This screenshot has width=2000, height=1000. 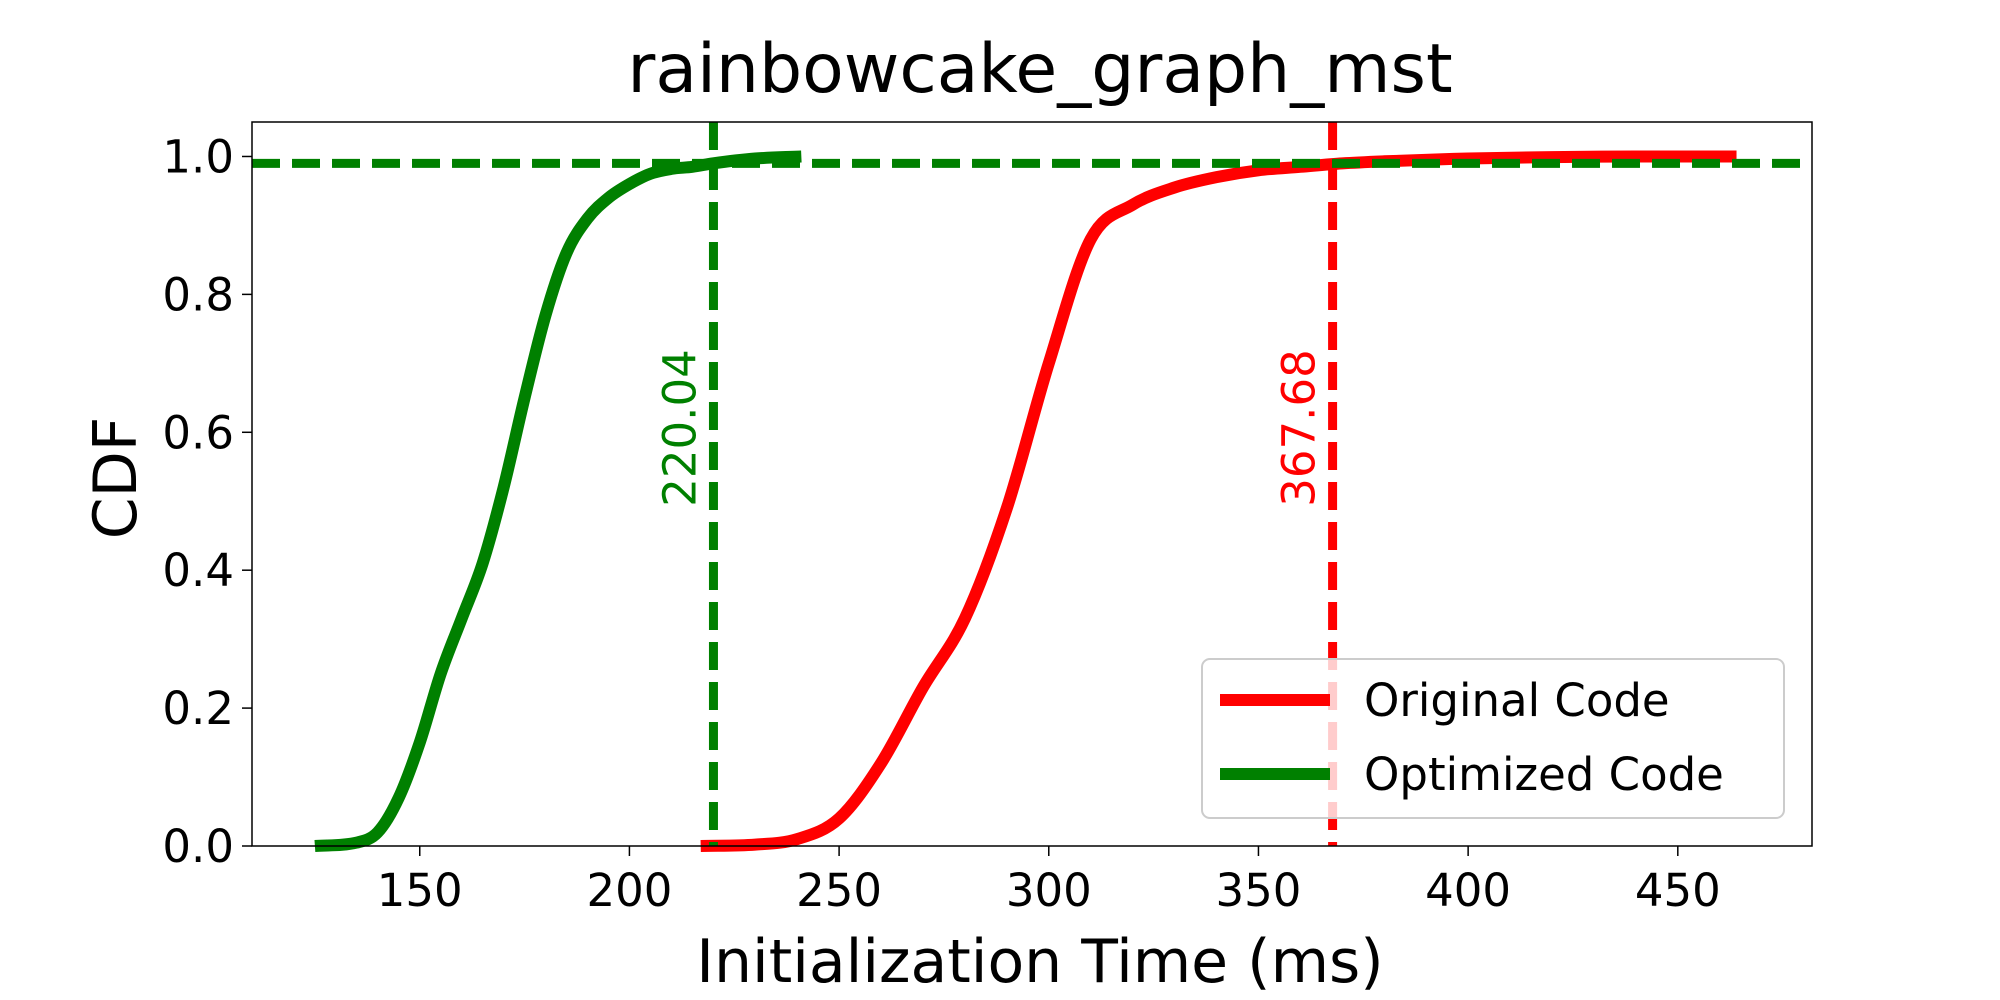 I want to click on chart-title: rainbowcake_graph_mst, so click(x=1039, y=69).